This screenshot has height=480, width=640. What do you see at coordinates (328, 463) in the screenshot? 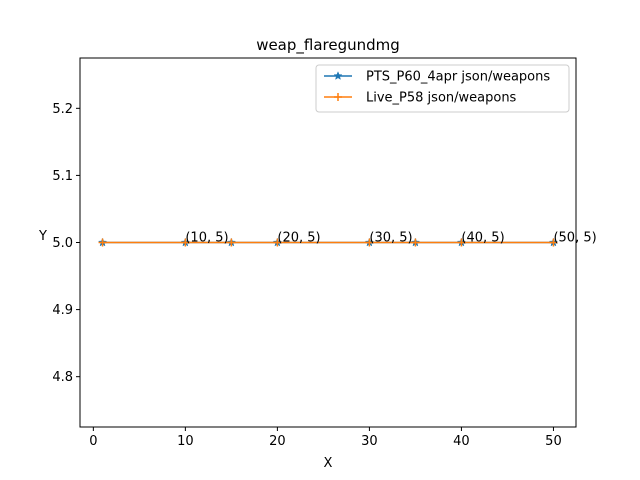
I see `x-axis-label: X` at bounding box center [328, 463].